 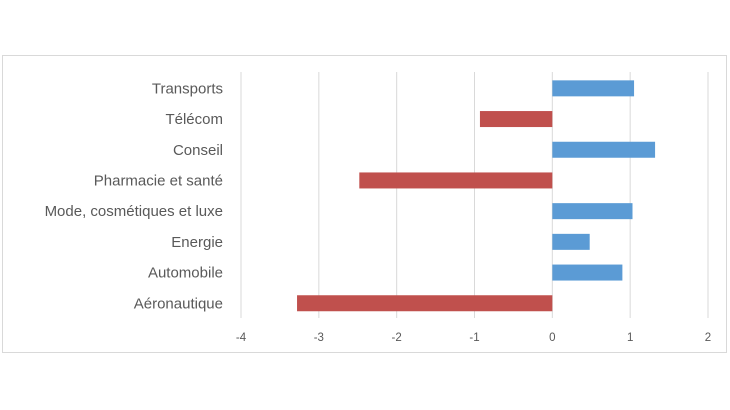 What do you see at coordinates (198, 150) in the screenshot?
I see `category-label: Conseil` at bounding box center [198, 150].